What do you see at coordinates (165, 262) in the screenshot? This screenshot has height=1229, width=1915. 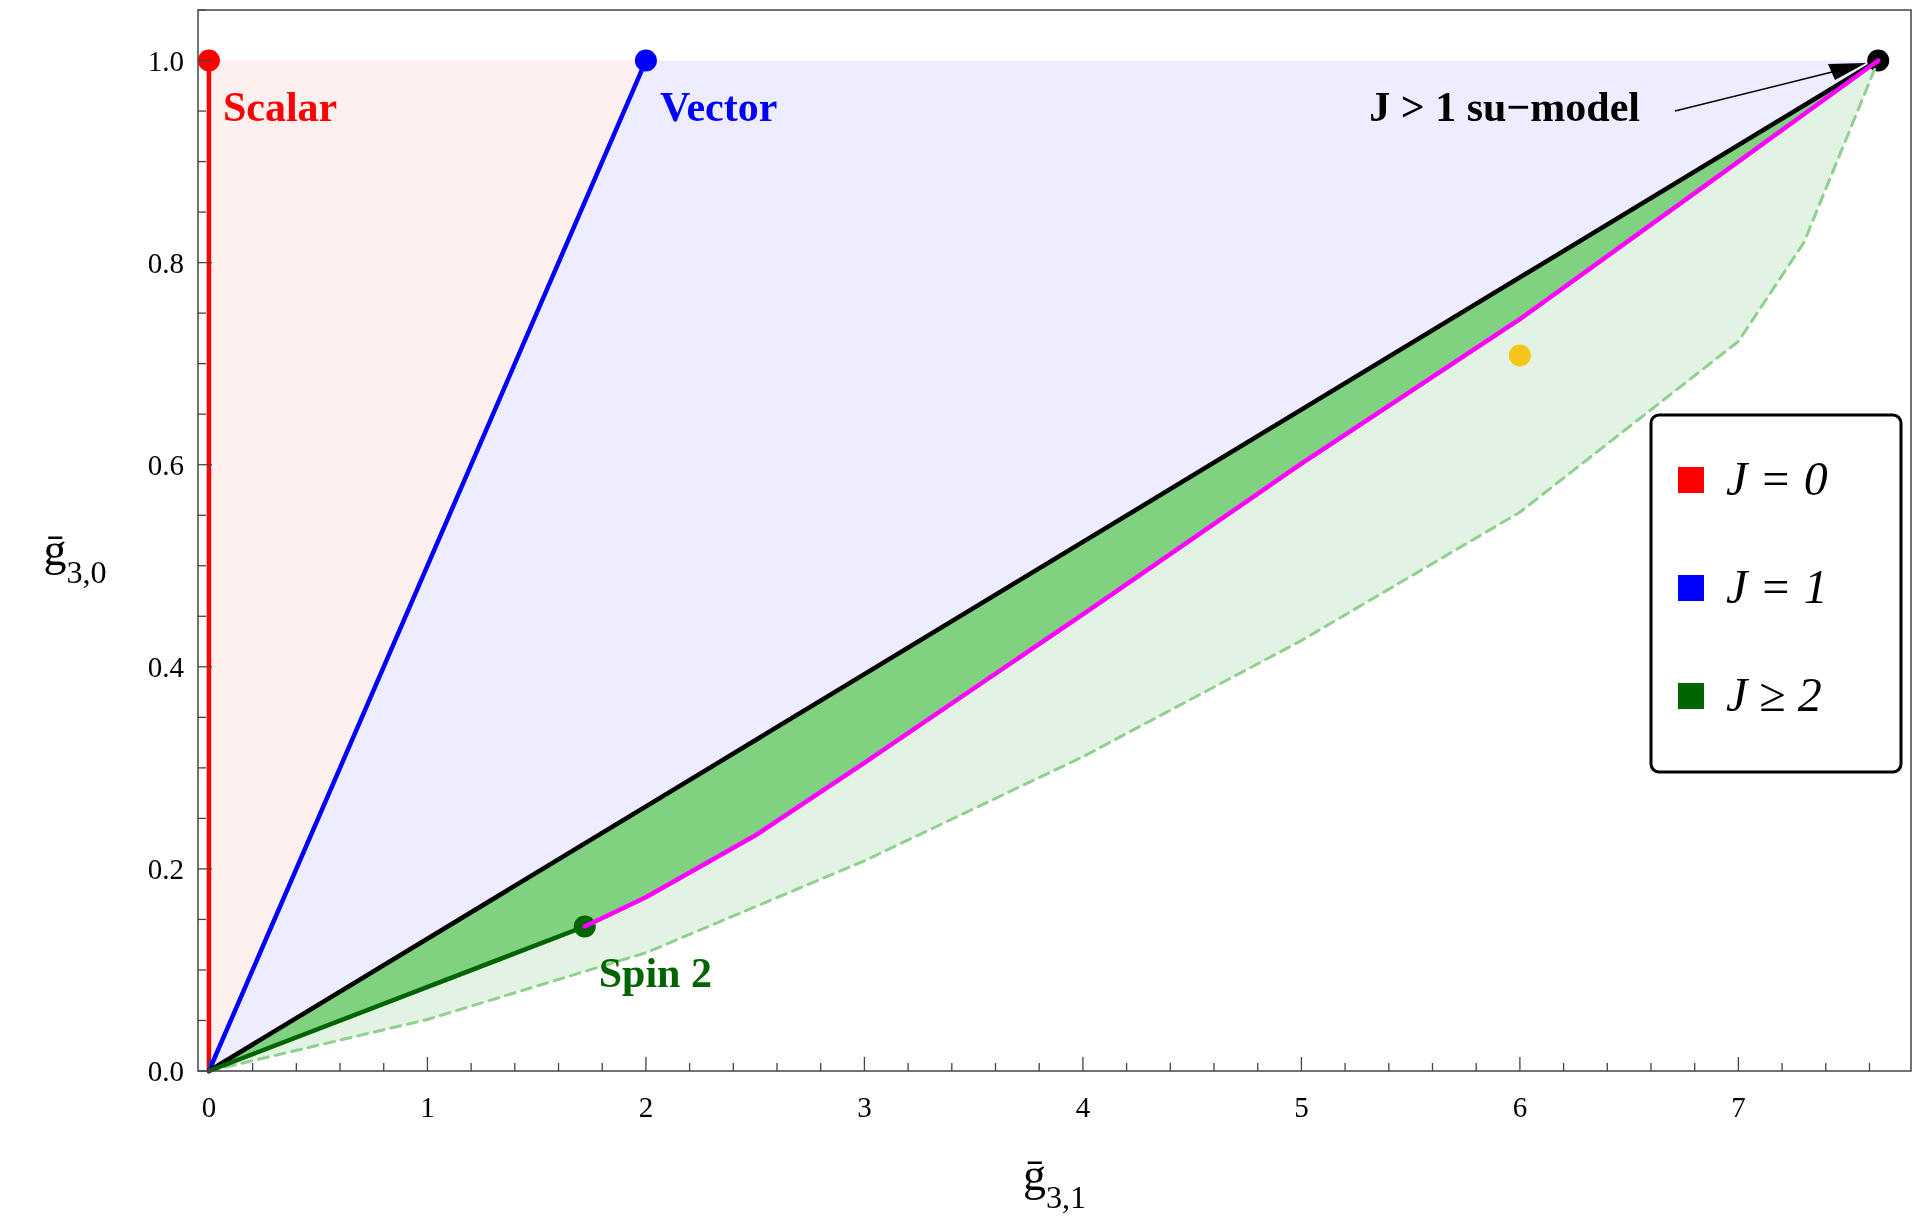 I see `y-tick-label: 0.8` at bounding box center [165, 262].